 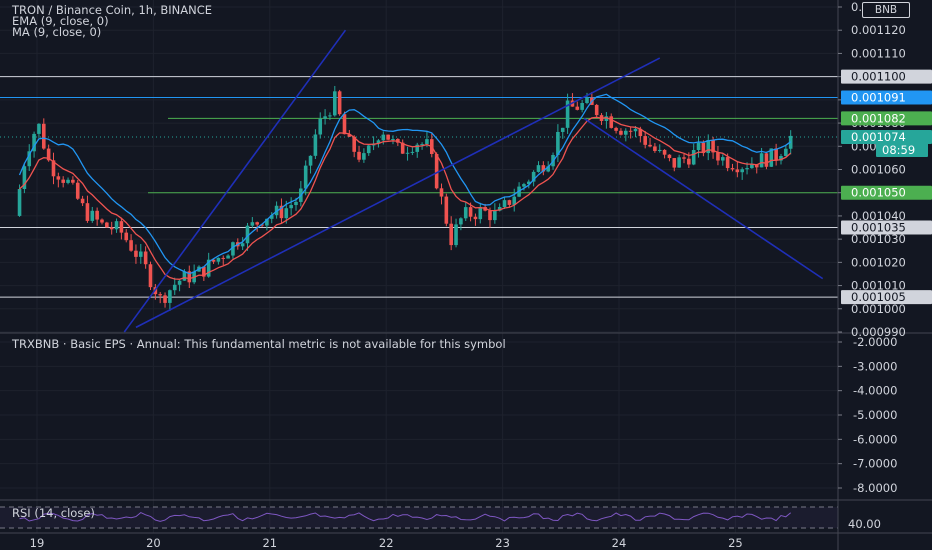 I want to click on price-badge-label: 0.001082, so click(x=878, y=118).